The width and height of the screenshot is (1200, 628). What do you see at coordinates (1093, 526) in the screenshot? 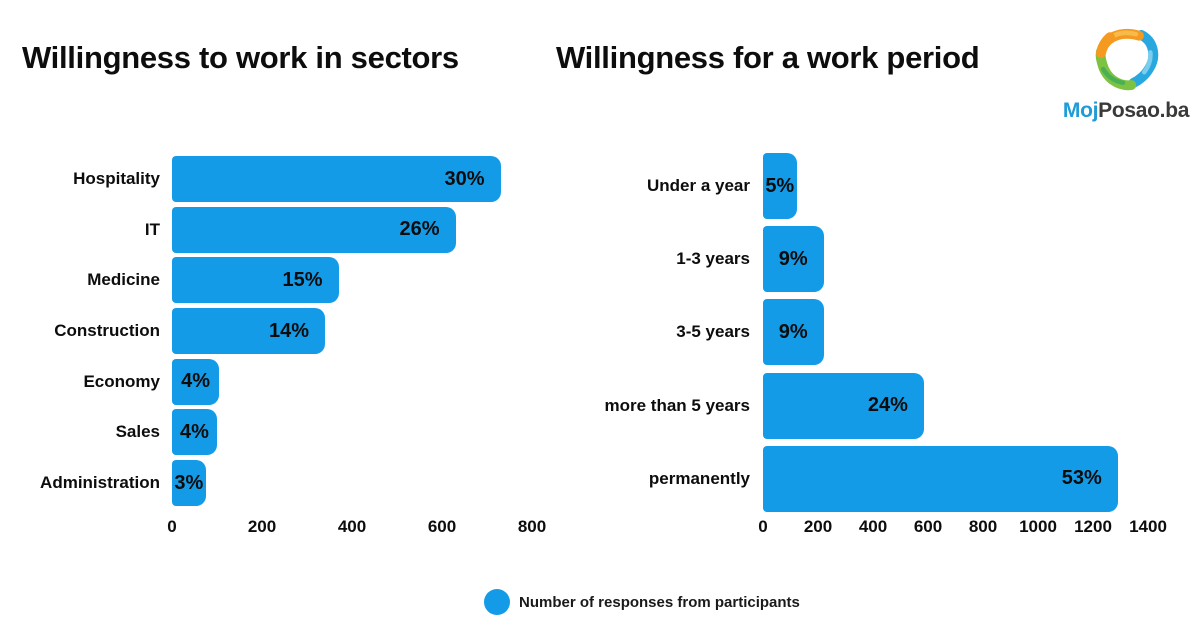
I see `x-axis-tick-label: 1200` at bounding box center [1093, 526].